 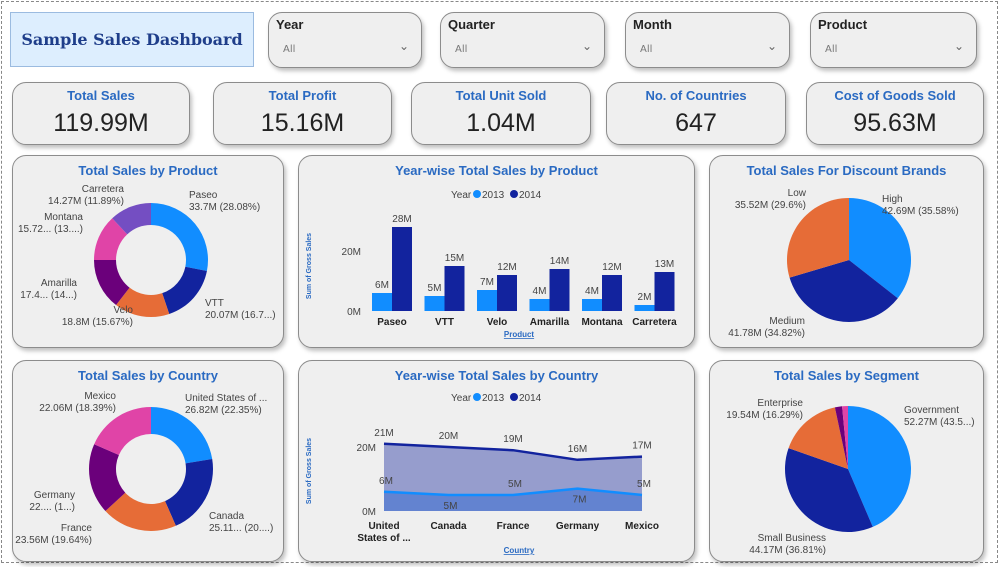 I want to click on chart-title: Total Sales by Segment, so click(x=846, y=375).